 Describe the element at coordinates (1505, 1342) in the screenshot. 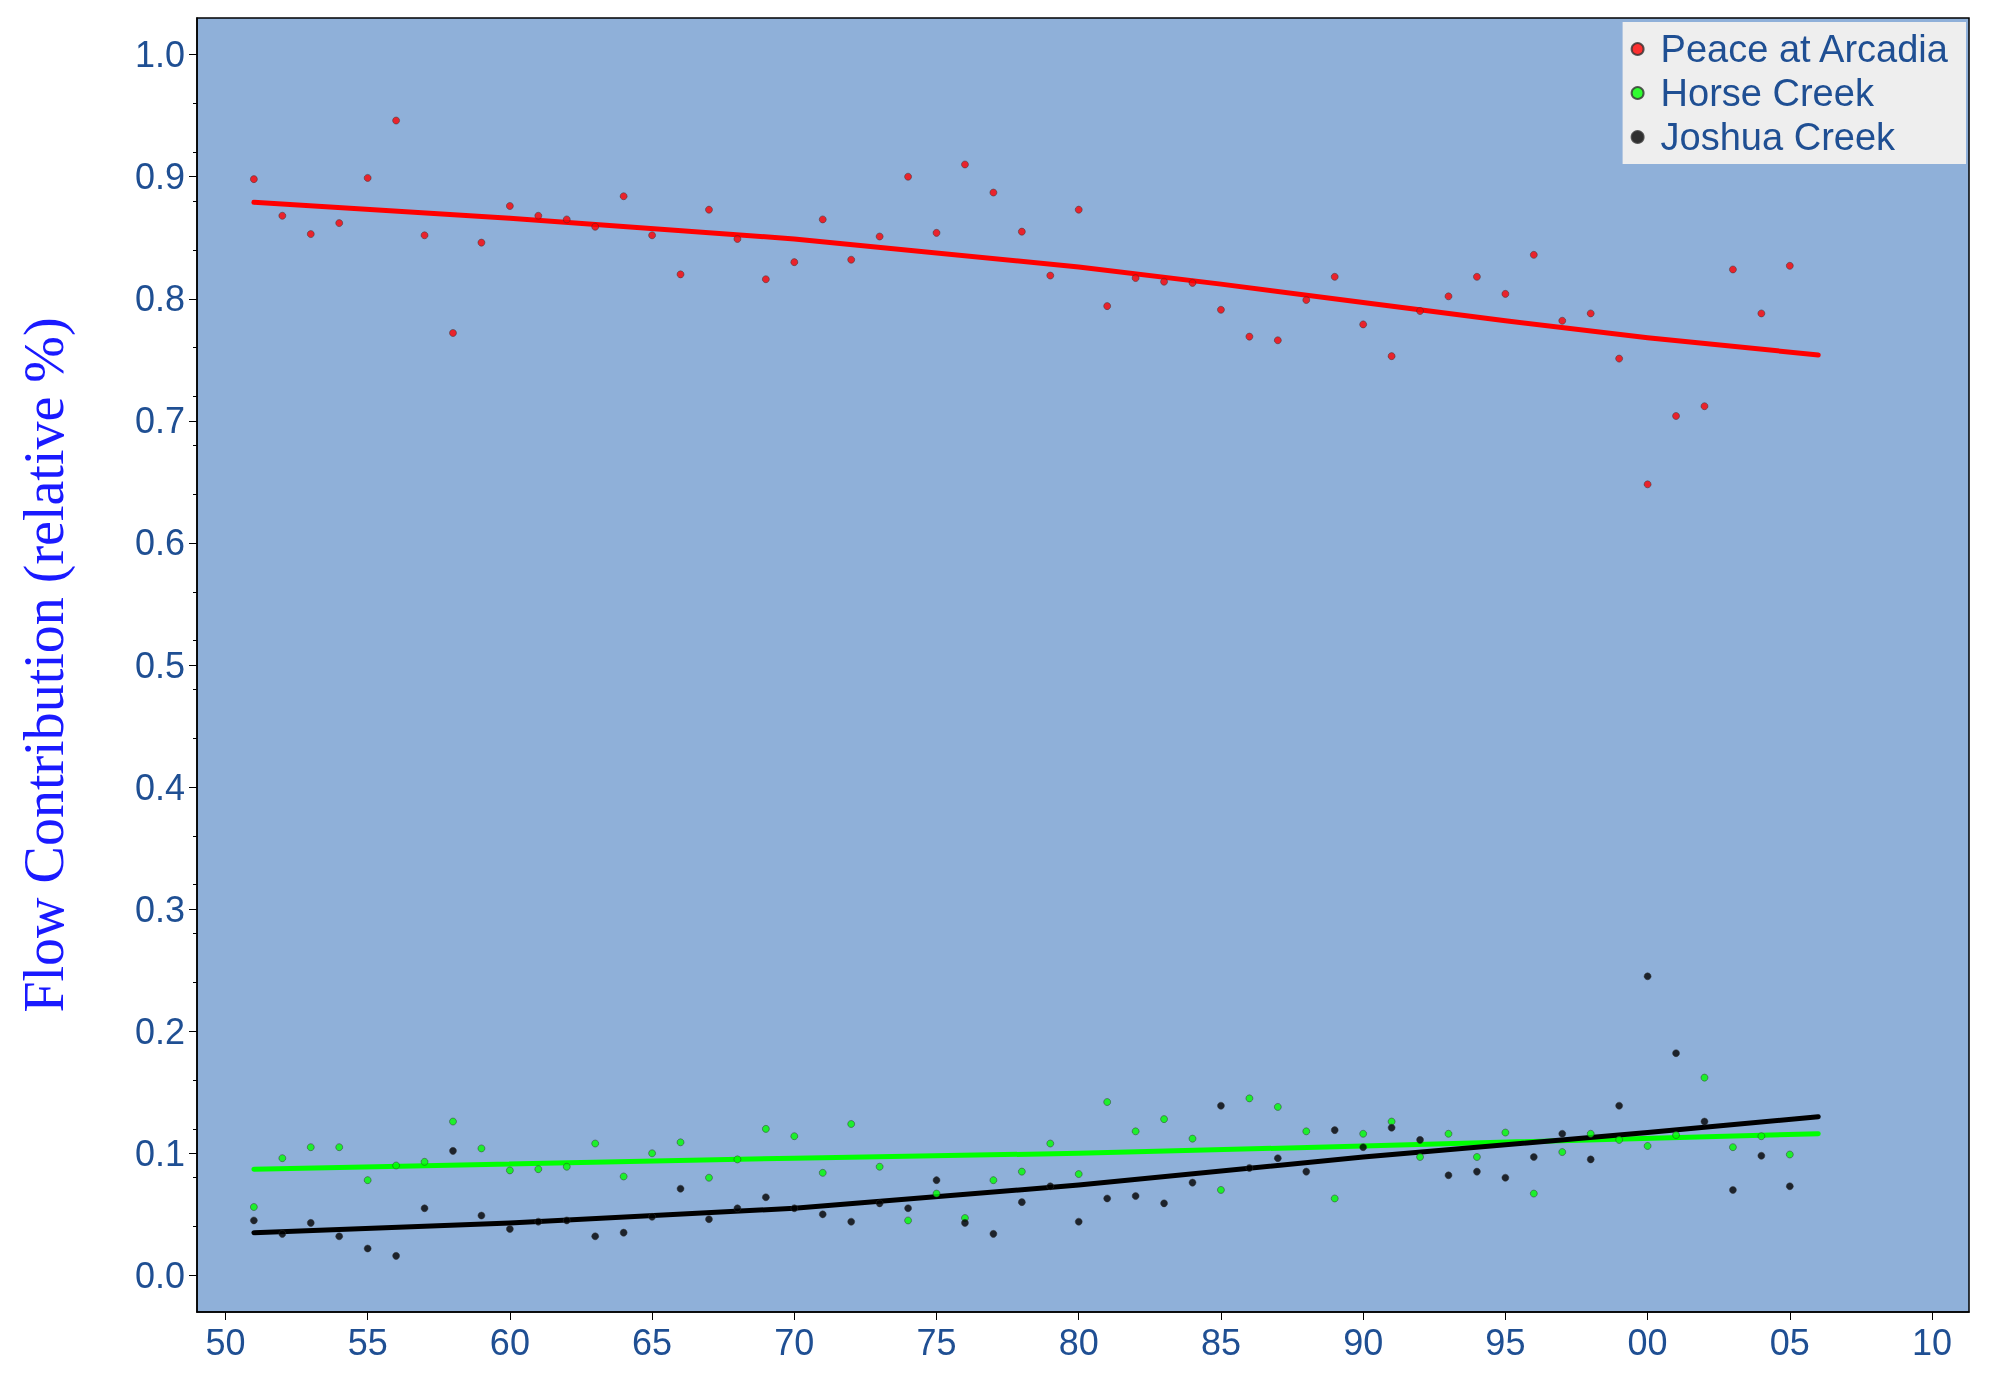

I see `x-tick-label: 95` at that location.